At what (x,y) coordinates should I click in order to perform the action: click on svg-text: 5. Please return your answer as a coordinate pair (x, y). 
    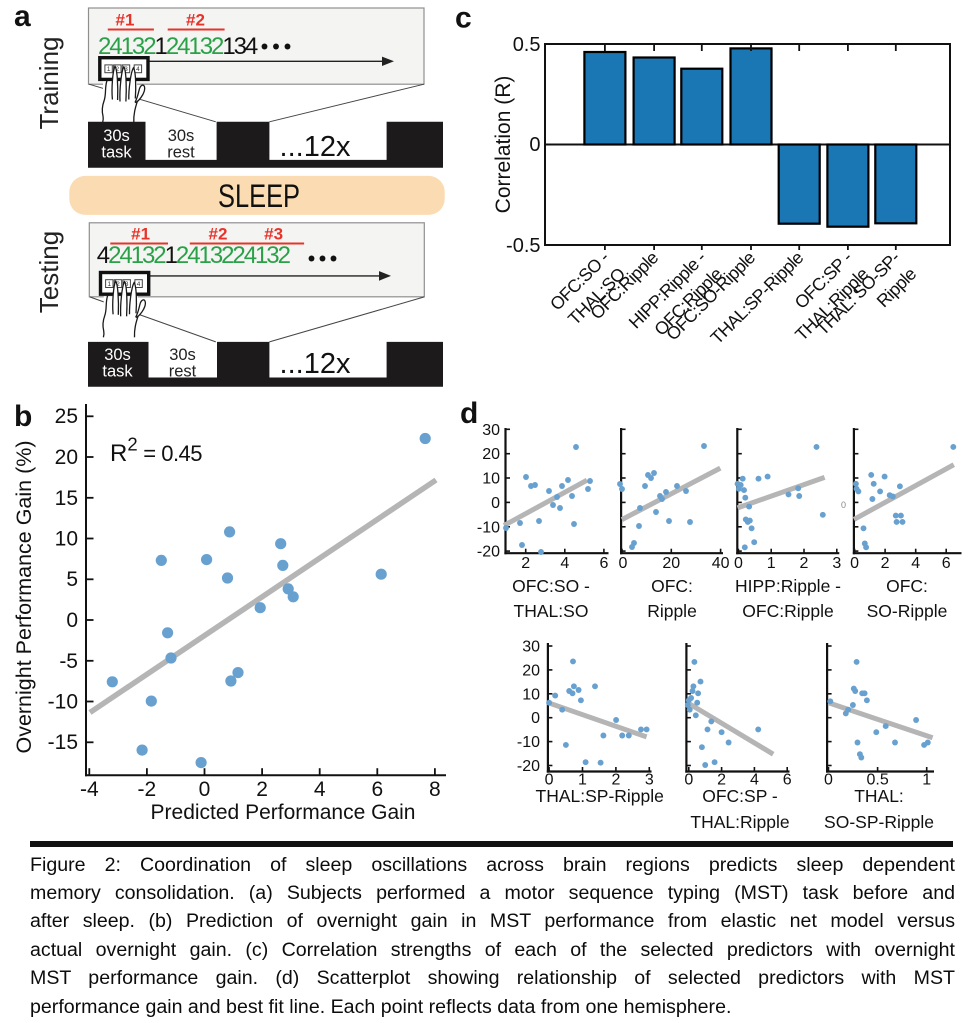
    Looking at the image, I should click on (72, 579).